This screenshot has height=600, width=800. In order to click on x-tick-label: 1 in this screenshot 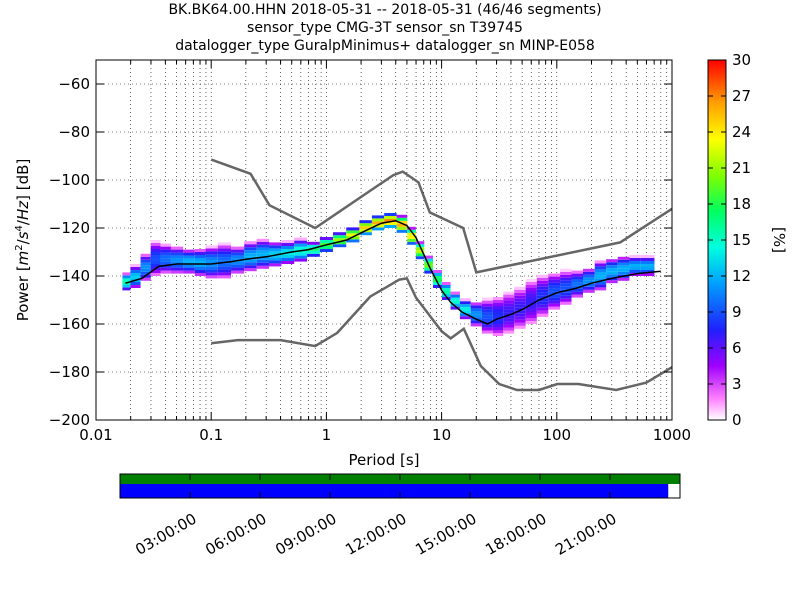, I will do `click(327, 435)`.